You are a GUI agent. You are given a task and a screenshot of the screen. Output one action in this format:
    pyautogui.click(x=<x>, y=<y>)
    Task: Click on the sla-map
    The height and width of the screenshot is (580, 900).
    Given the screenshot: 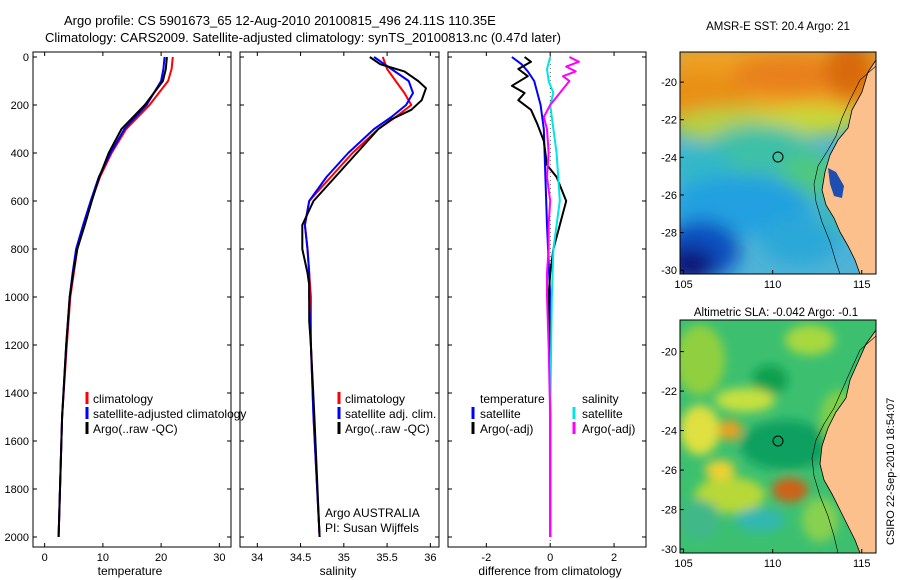 What is the action you would take?
    pyautogui.click(x=778, y=436)
    